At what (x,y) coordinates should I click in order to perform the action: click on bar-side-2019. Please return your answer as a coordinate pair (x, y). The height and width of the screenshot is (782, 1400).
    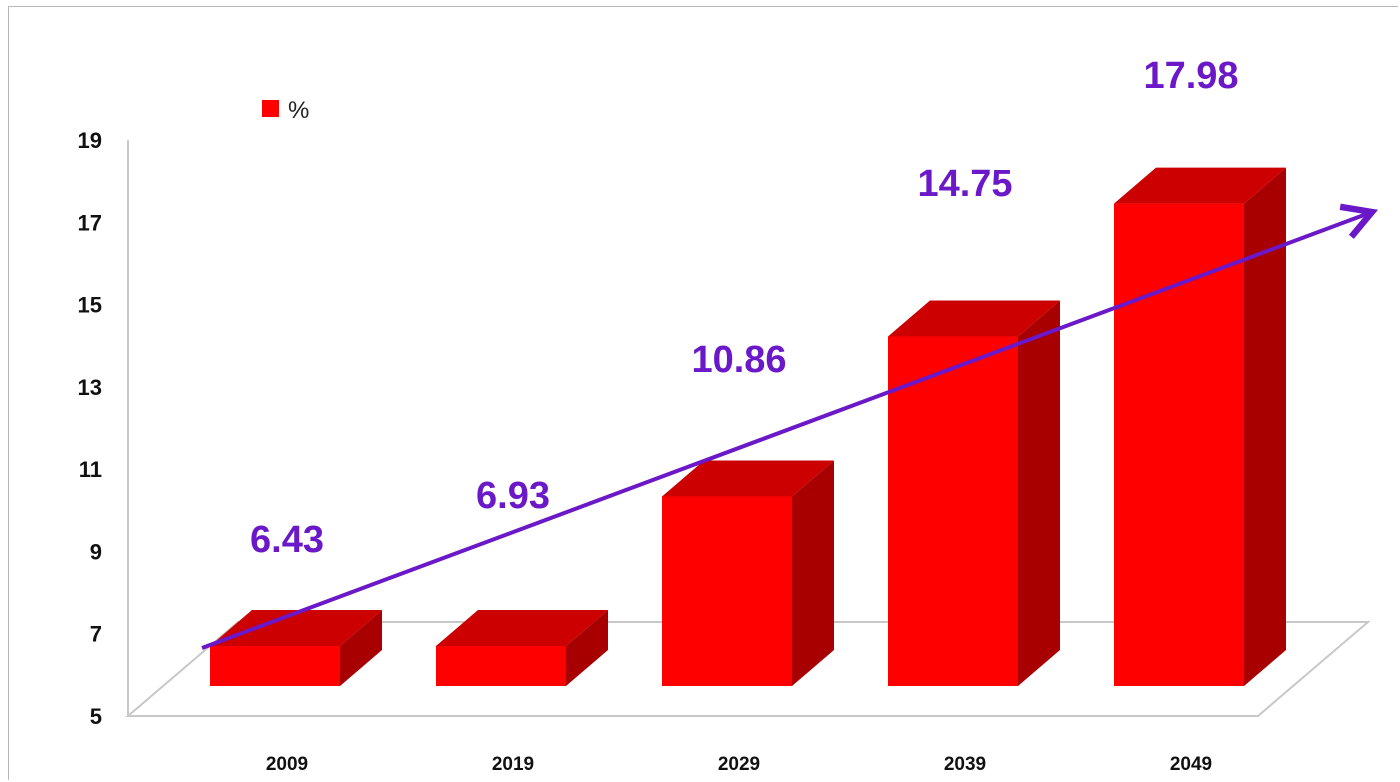
    Looking at the image, I should click on (587, 648).